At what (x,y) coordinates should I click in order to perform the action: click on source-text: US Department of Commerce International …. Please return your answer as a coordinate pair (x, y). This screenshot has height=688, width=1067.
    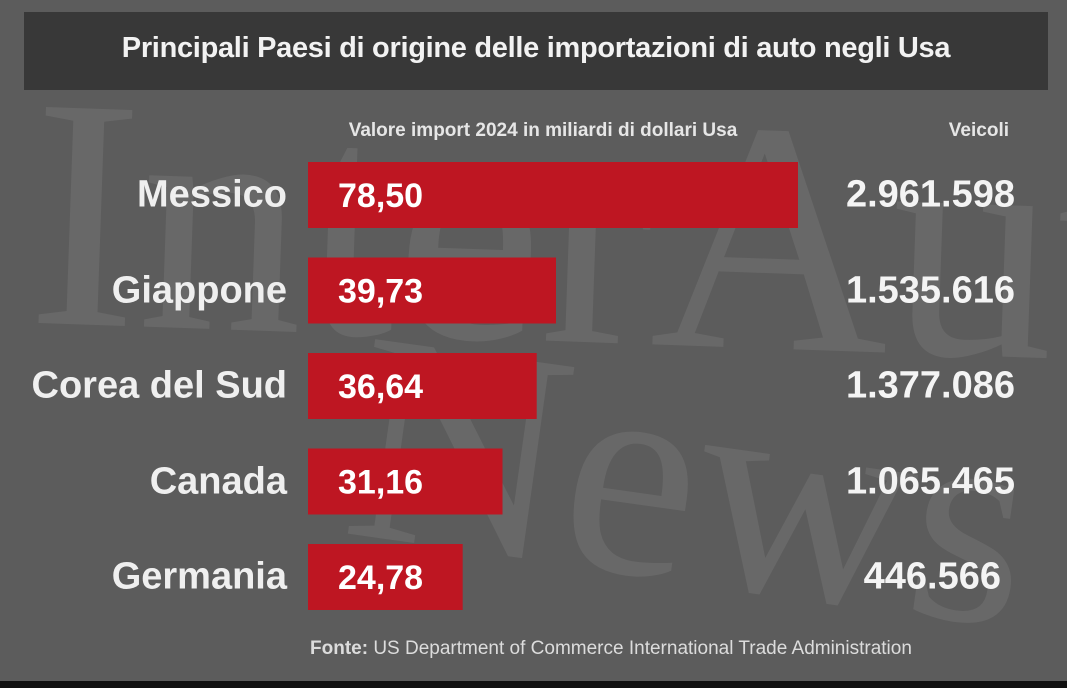
    Looking at the image, I should click on (642, 648).